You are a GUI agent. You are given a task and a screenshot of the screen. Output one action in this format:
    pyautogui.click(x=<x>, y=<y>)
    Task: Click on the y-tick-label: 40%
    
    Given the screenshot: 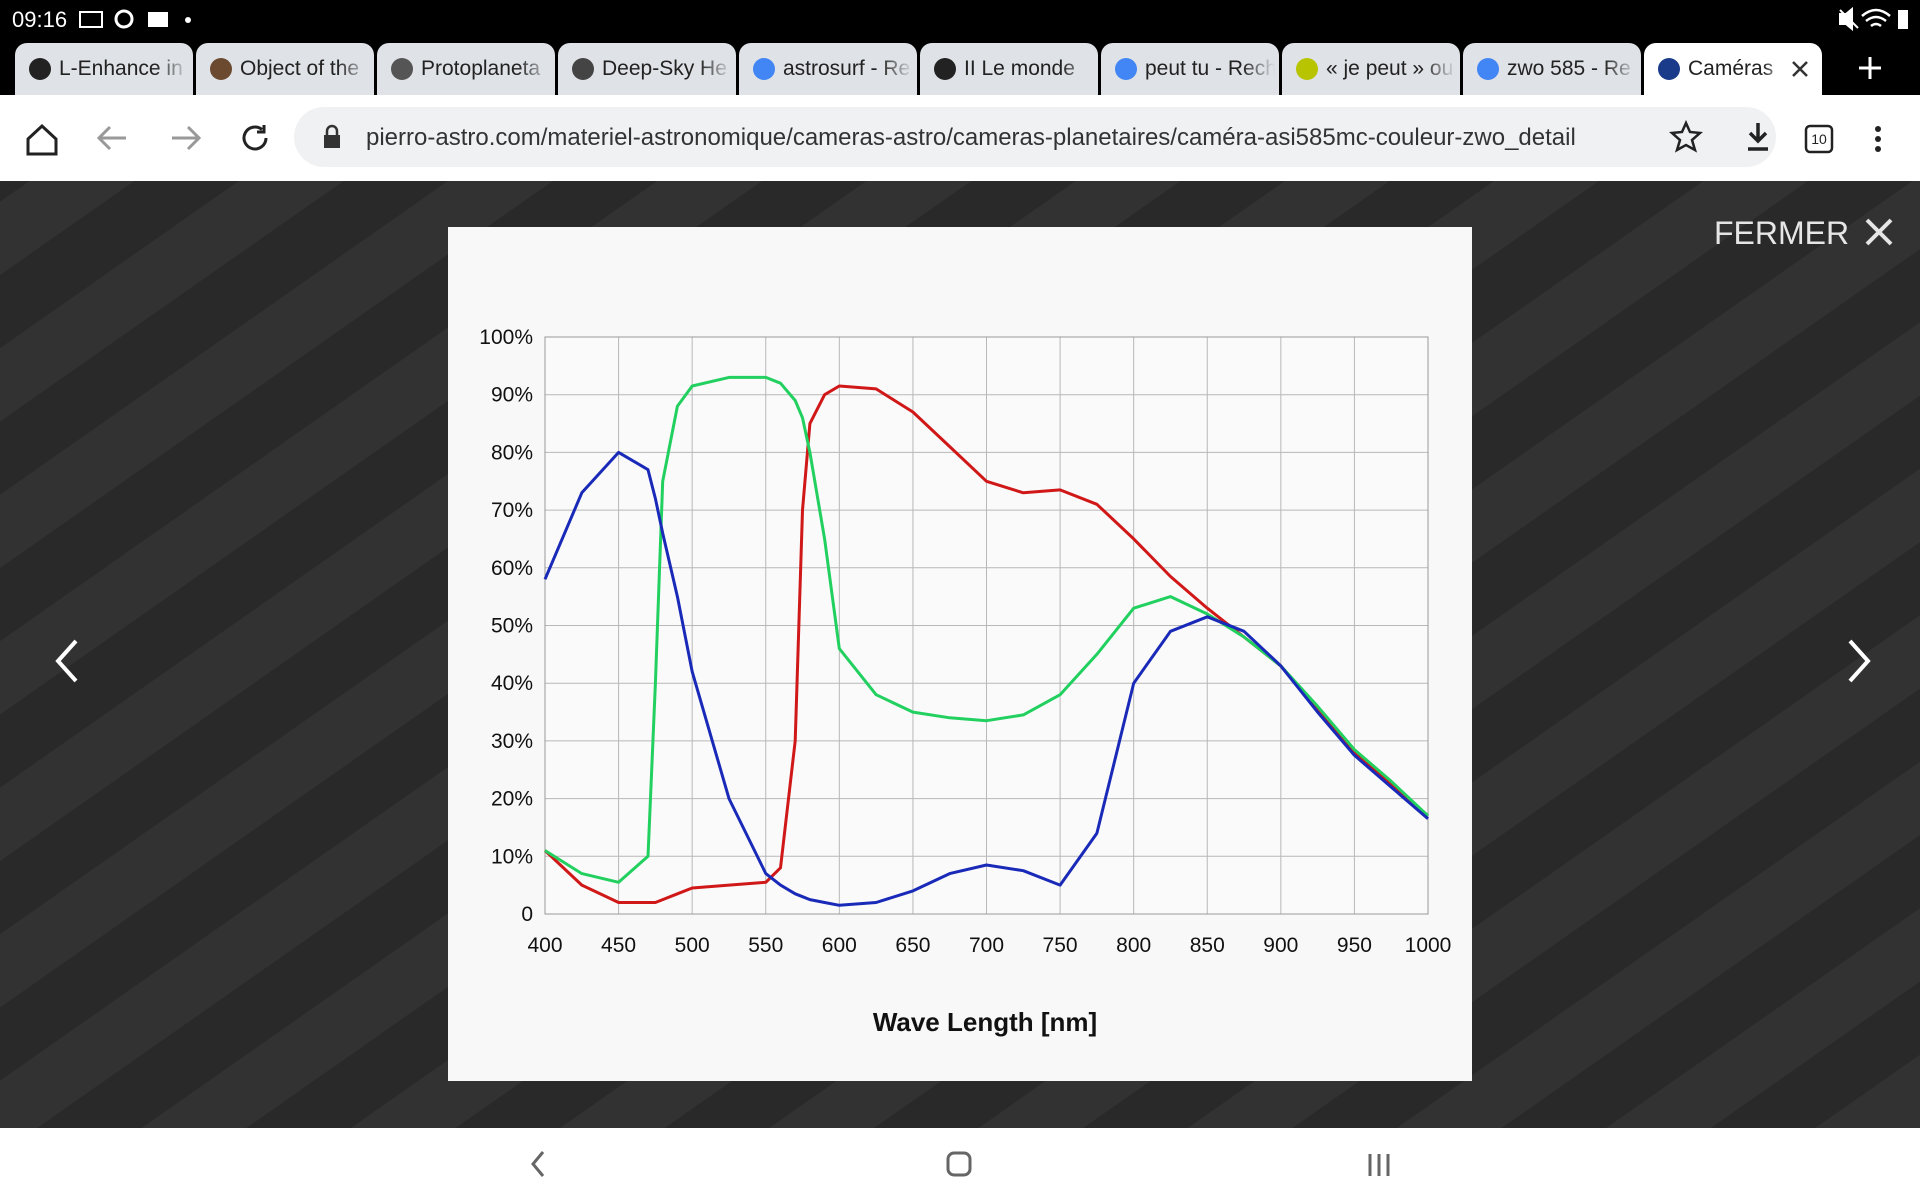 What is the action you would take?
    pyautogui.click(x=512, y=683)
    